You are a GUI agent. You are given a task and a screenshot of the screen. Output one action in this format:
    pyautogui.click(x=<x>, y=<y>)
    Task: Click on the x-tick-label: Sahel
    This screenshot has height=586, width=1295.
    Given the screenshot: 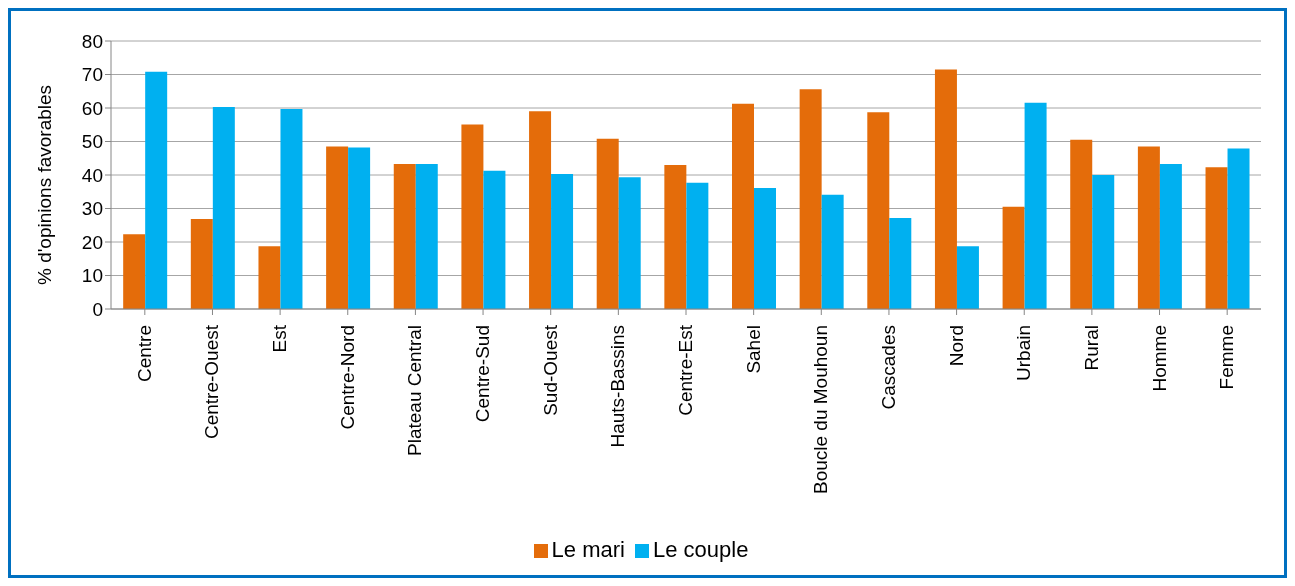 What is the action you would take?
    pyautogui.click(x=753, y=349)
    